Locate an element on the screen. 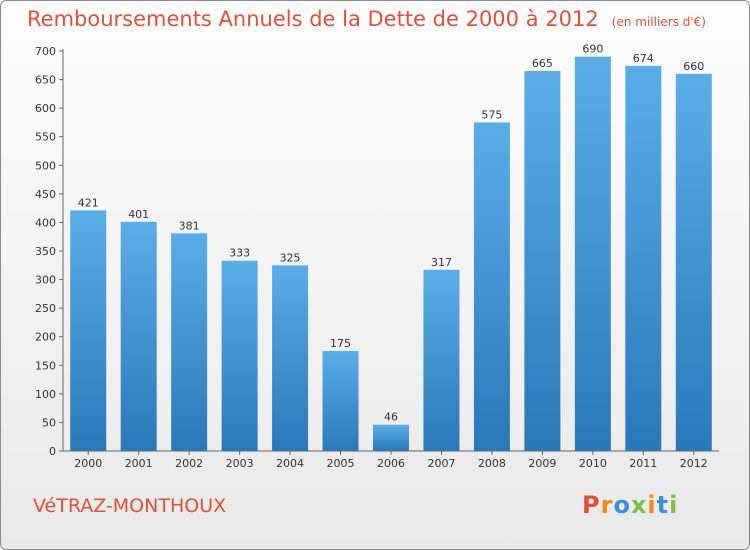  y-tick-label: 500 is located at coordinates (45, 165).